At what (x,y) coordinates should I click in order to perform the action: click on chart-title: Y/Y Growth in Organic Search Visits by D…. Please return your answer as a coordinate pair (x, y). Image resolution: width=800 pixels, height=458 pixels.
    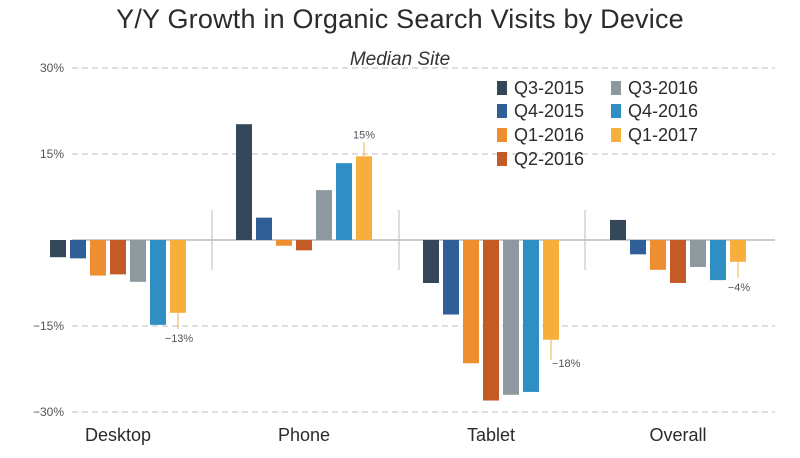
    Looking at the image, I should click on (400, 19).